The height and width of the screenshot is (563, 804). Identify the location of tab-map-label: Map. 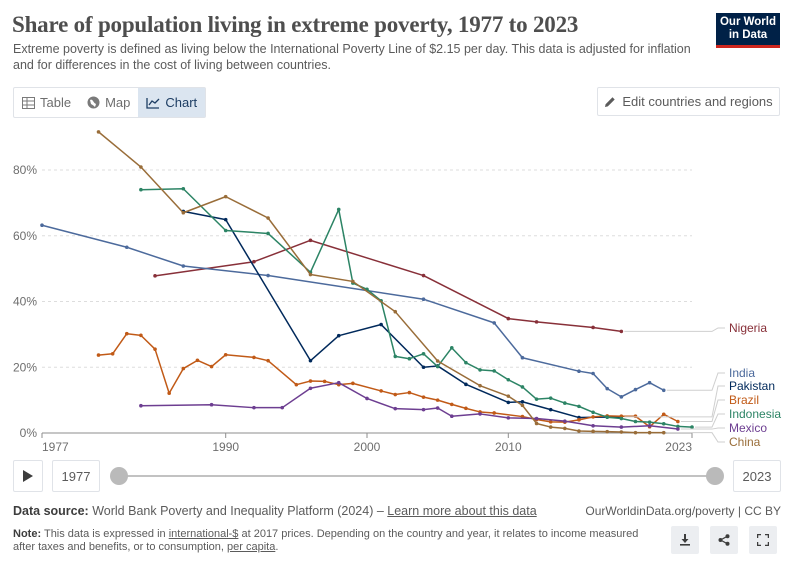
(118, 102).